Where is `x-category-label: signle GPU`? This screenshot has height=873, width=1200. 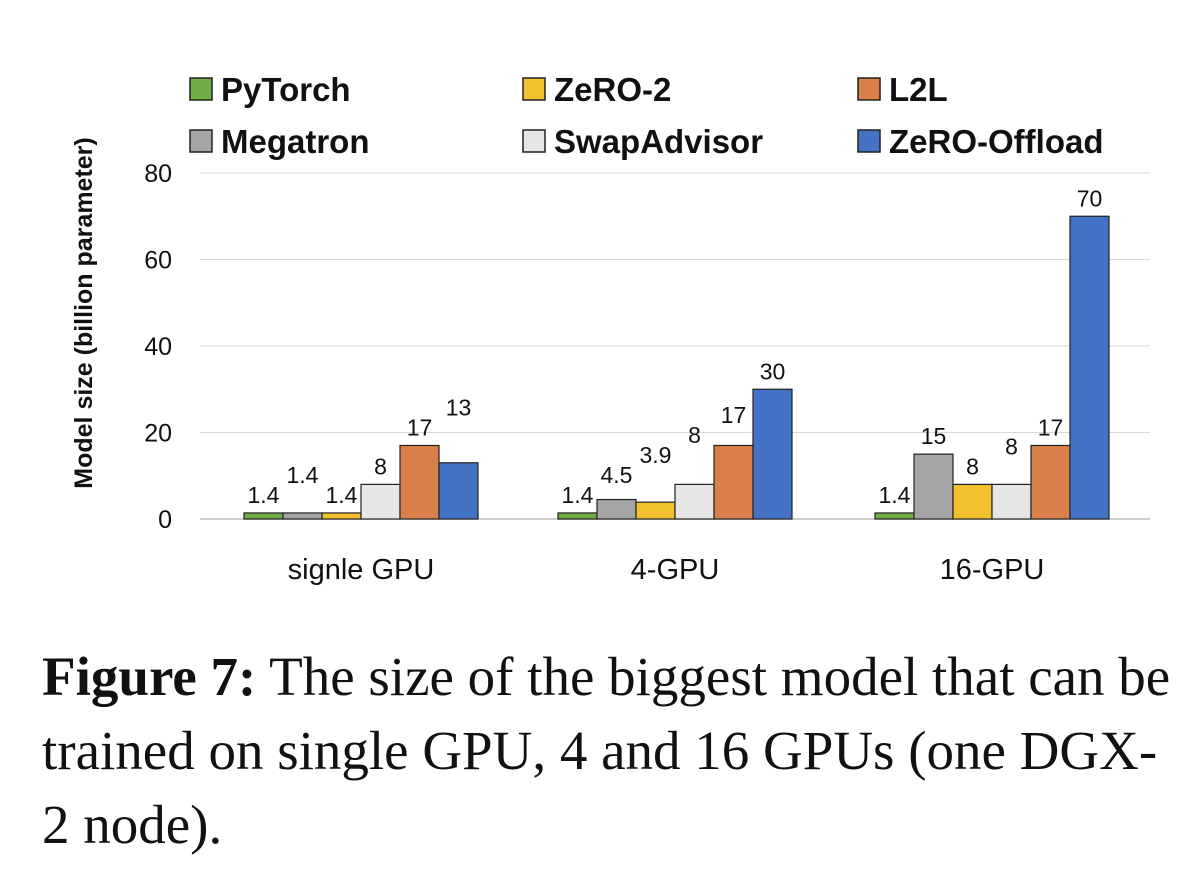 x-category-label: signle GPU is located at coordinates (361, 570).